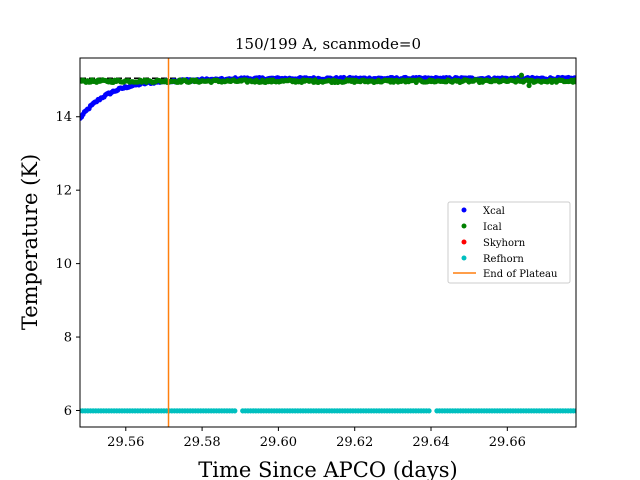 The width and height of the screenshot is (640, 480). I want to click on x-tick-label: 29.56, so click(125, 442).